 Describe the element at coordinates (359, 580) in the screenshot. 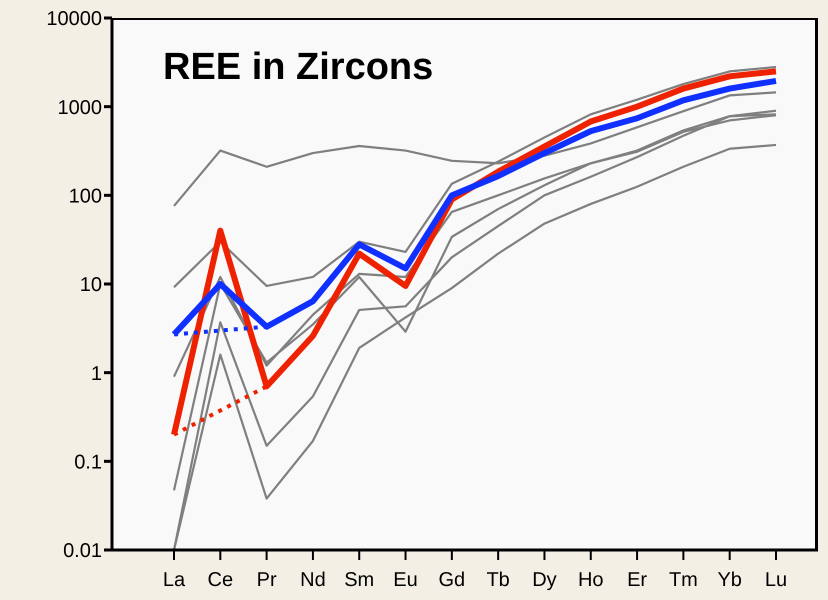

I see `x-tick-label: Sm` at that location.